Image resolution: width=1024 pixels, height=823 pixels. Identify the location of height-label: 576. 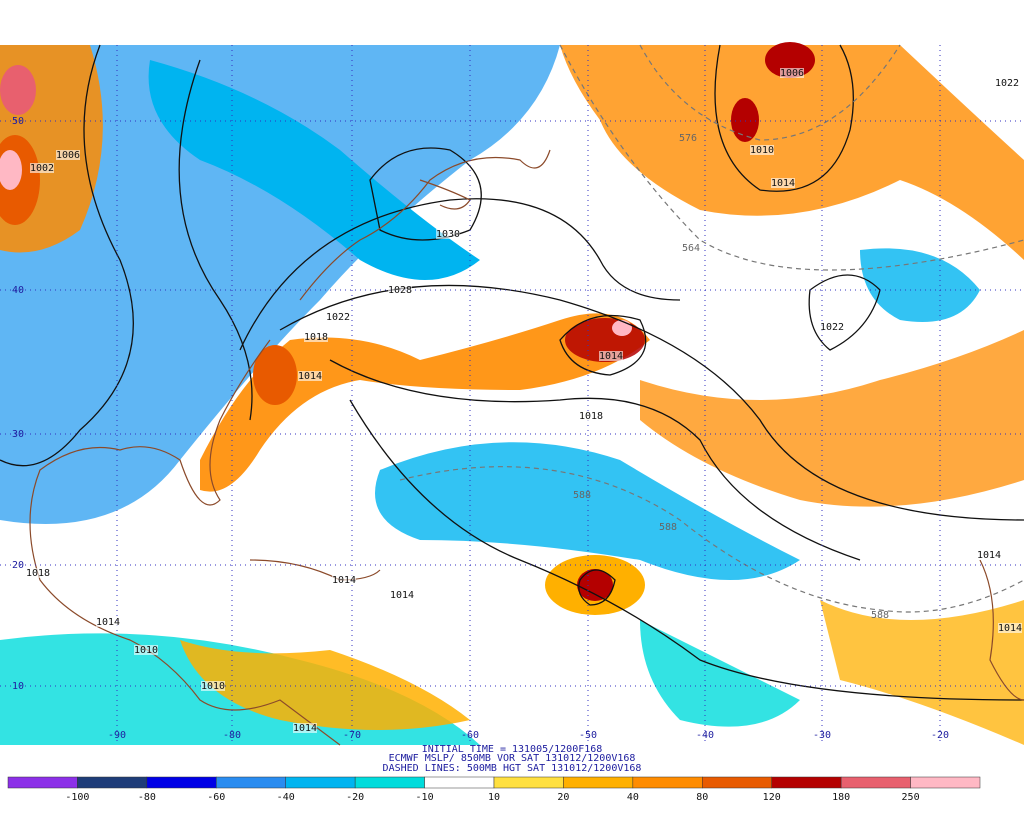
(688, 138).